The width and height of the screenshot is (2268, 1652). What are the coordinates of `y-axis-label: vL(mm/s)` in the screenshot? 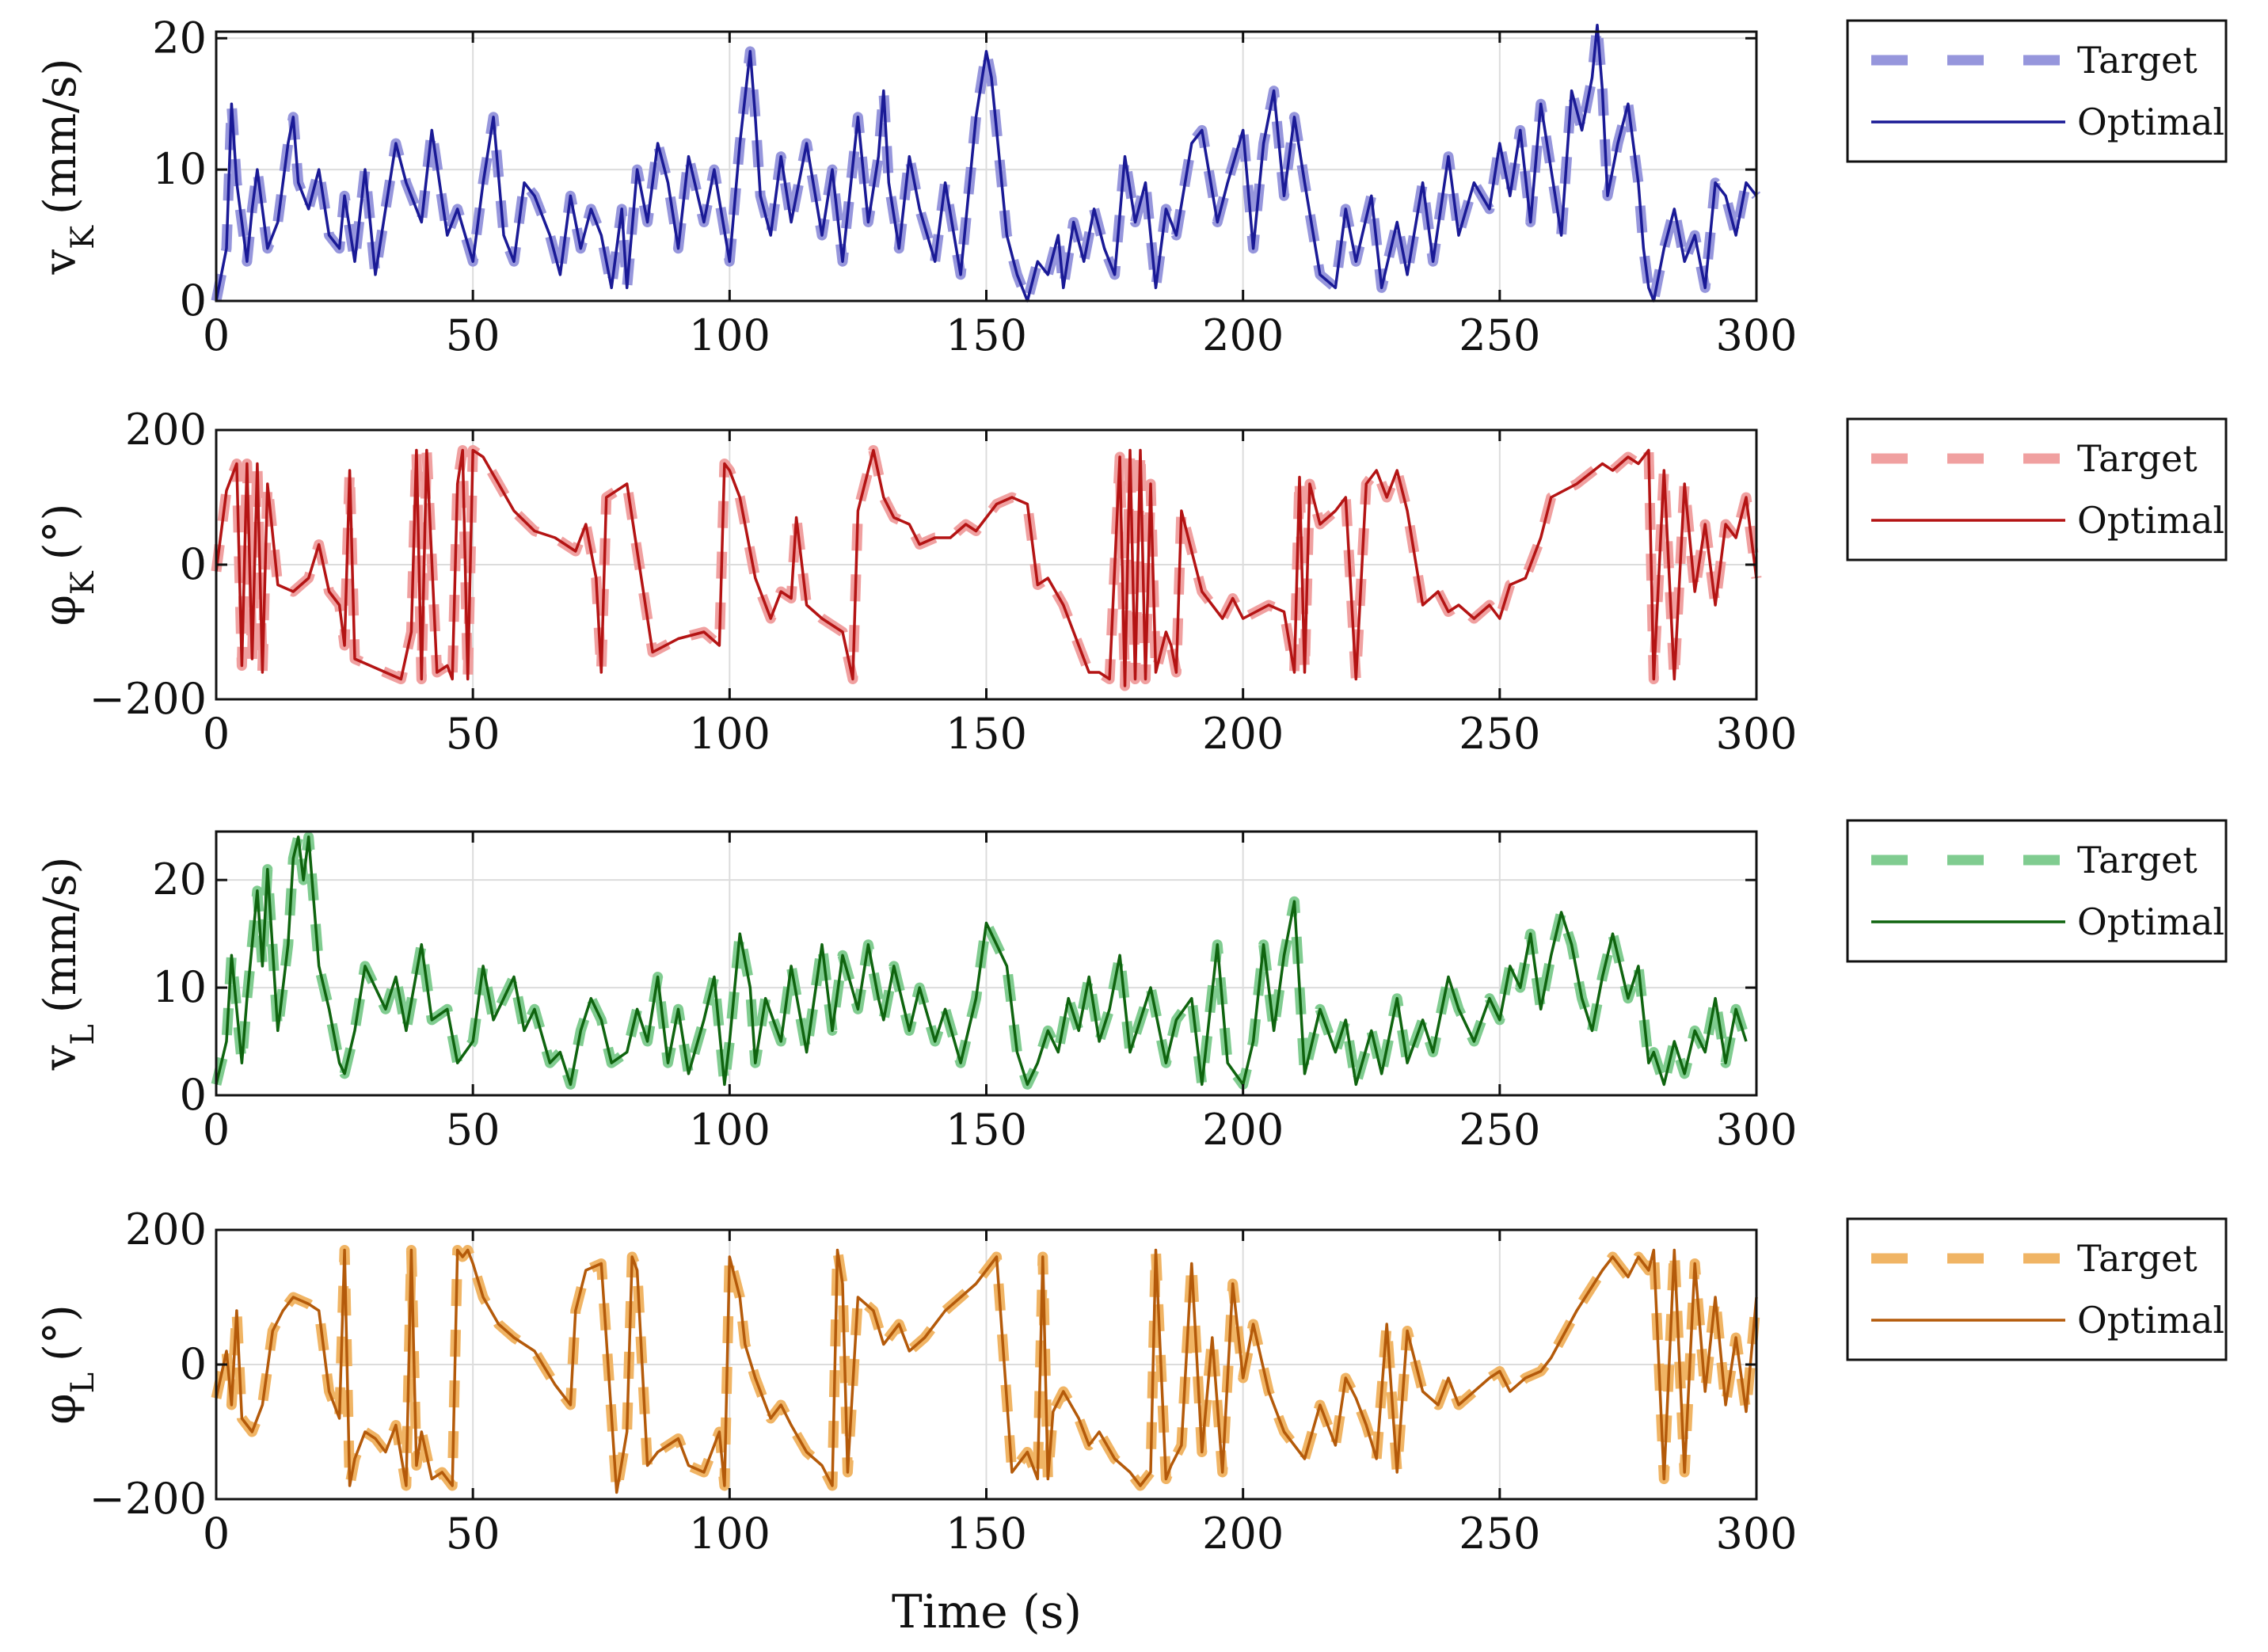 It's located at (68, 964).